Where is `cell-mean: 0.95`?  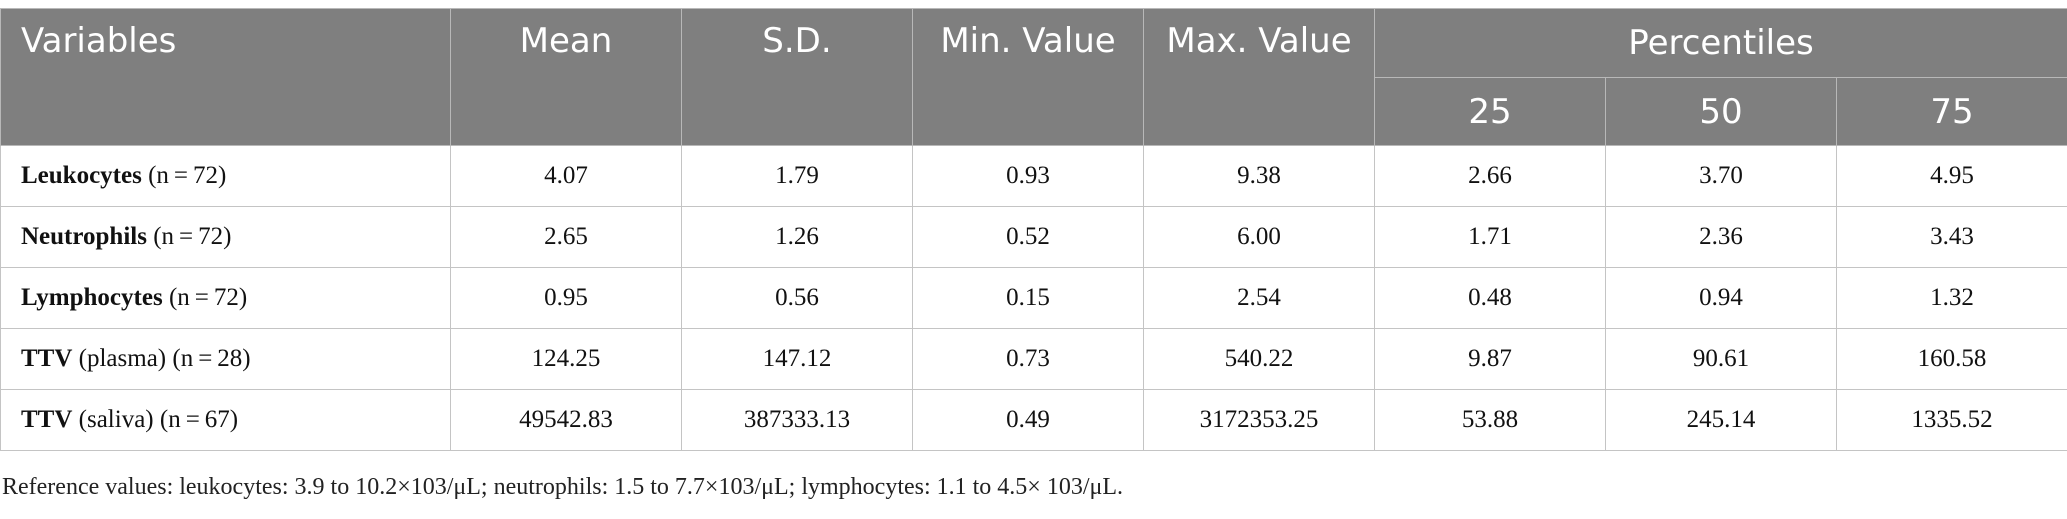 cell-mean: 0.95 is located at coordinates (566, 298).